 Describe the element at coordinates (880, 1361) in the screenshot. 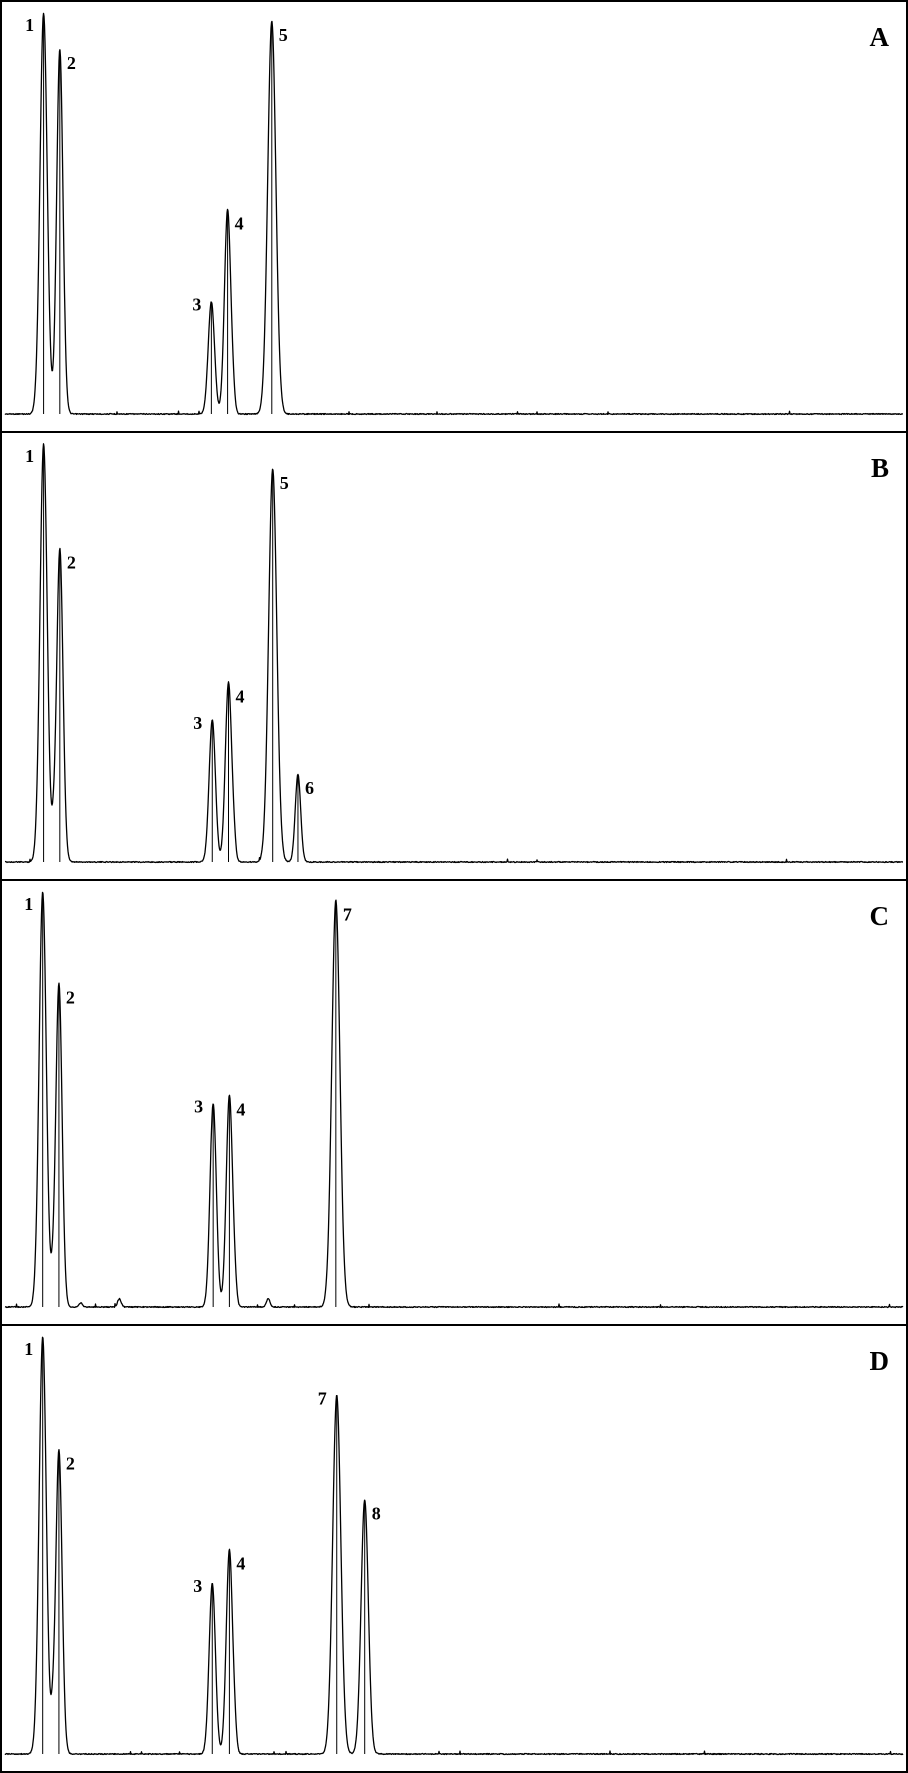

I see `panel-letter: D` at that location.